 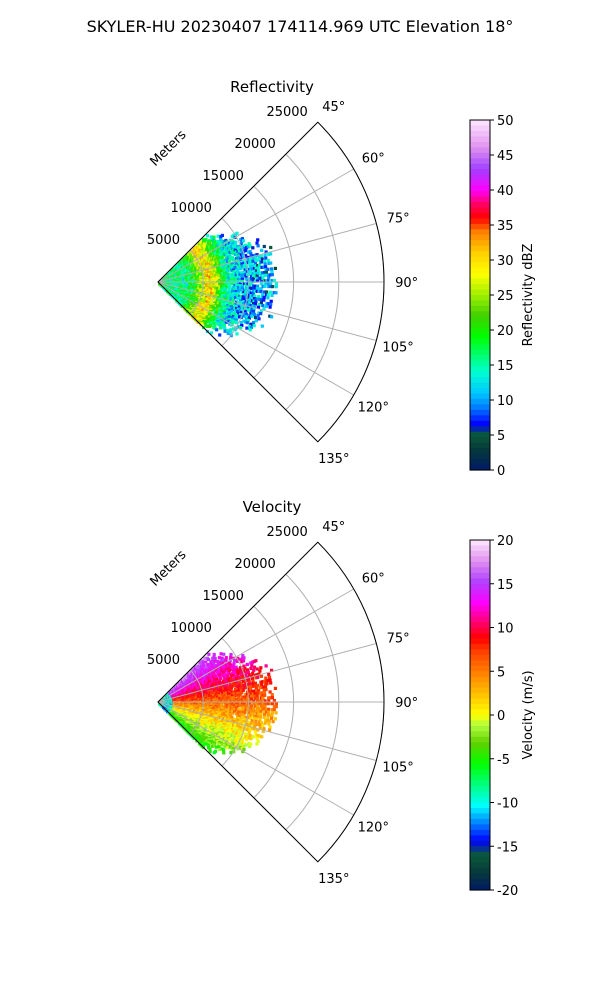 What do you see at coordinates (505, 156) in the screenshot?
I see `colorbar-tick-label: 45` at bounding box center [505, 156].